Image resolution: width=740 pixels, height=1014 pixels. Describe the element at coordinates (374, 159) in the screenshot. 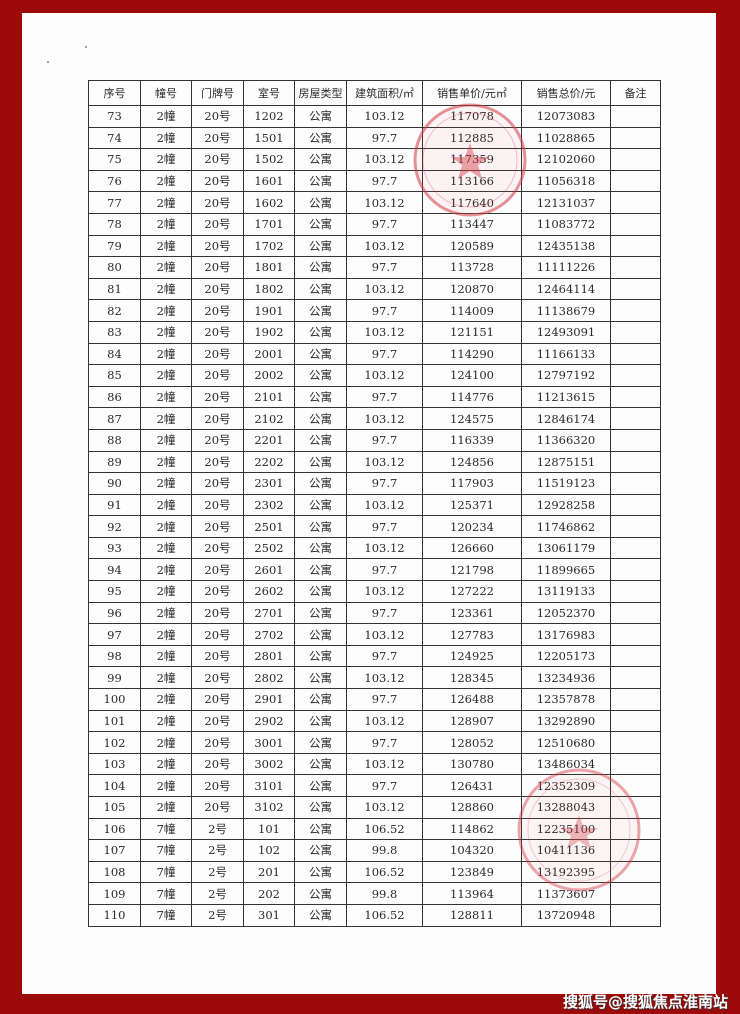

I see `table-row: 75 2幢 20号 1502 公寓 103.12 117359 12102060` at that location.